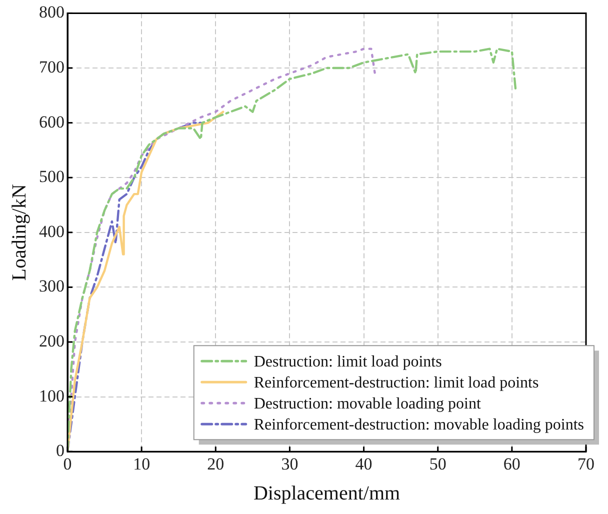 Image resolution: width=608 pixels, height=514 pixels. What do you see at coordinates (51, 340) in the screenshot?
I see `y-tick-label: 200` at bounding box center [51, 340].